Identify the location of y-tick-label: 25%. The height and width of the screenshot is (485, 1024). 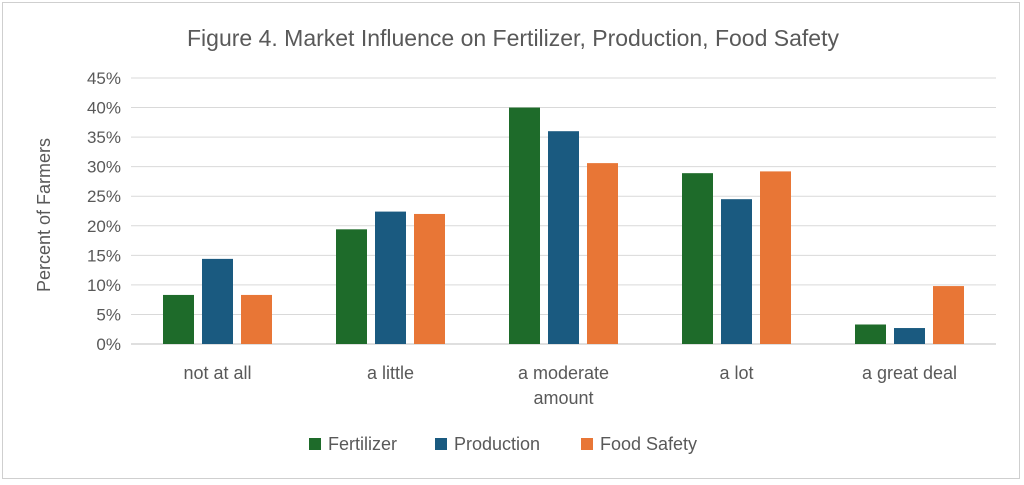
(104, 196).